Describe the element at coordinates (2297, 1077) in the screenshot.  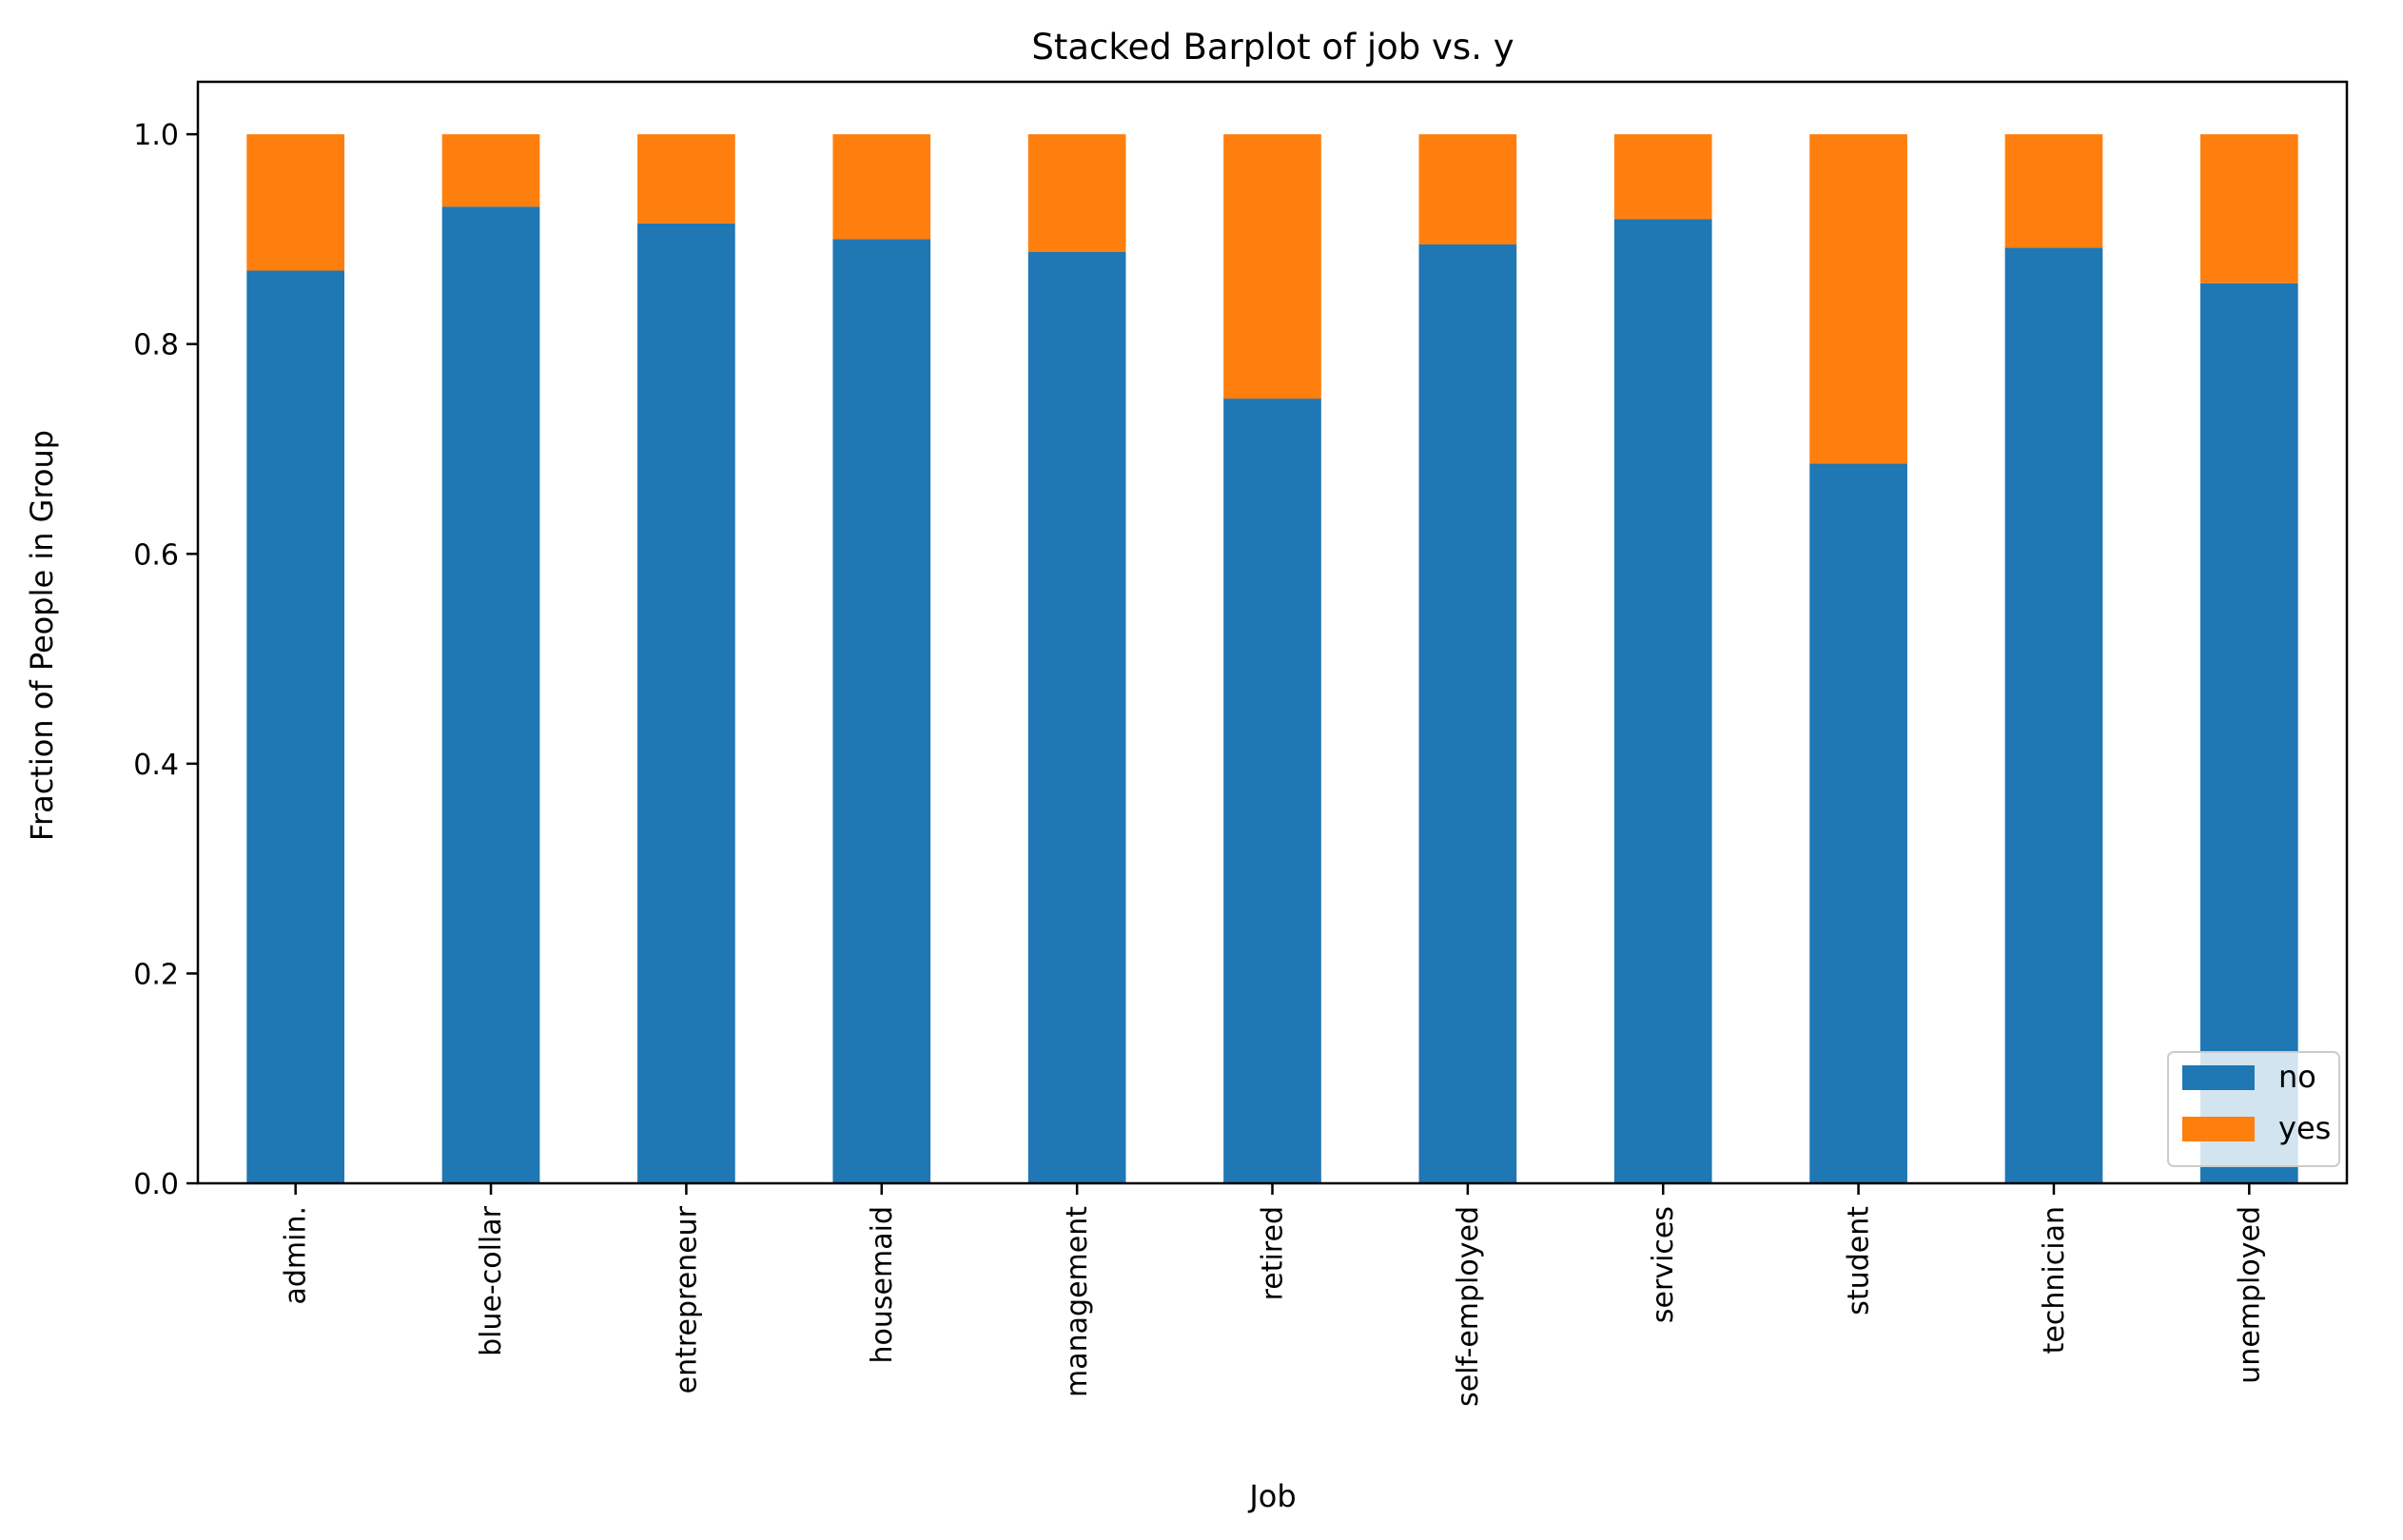
I see `legend-label-no: no` at that location.